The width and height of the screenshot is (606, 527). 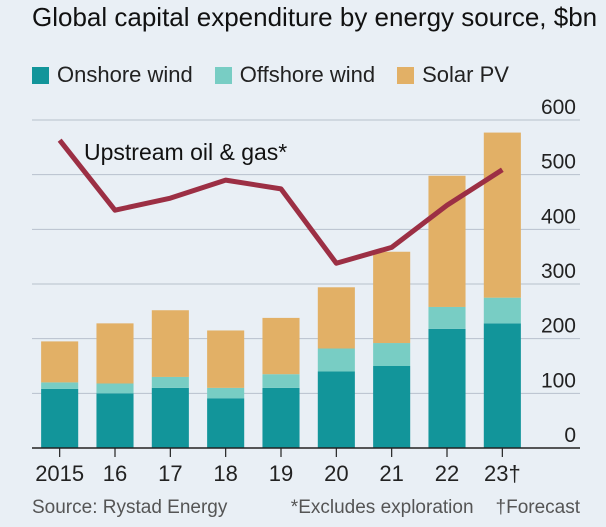 I want to click on y-tick-label: 0, so click(x=570, y=435).